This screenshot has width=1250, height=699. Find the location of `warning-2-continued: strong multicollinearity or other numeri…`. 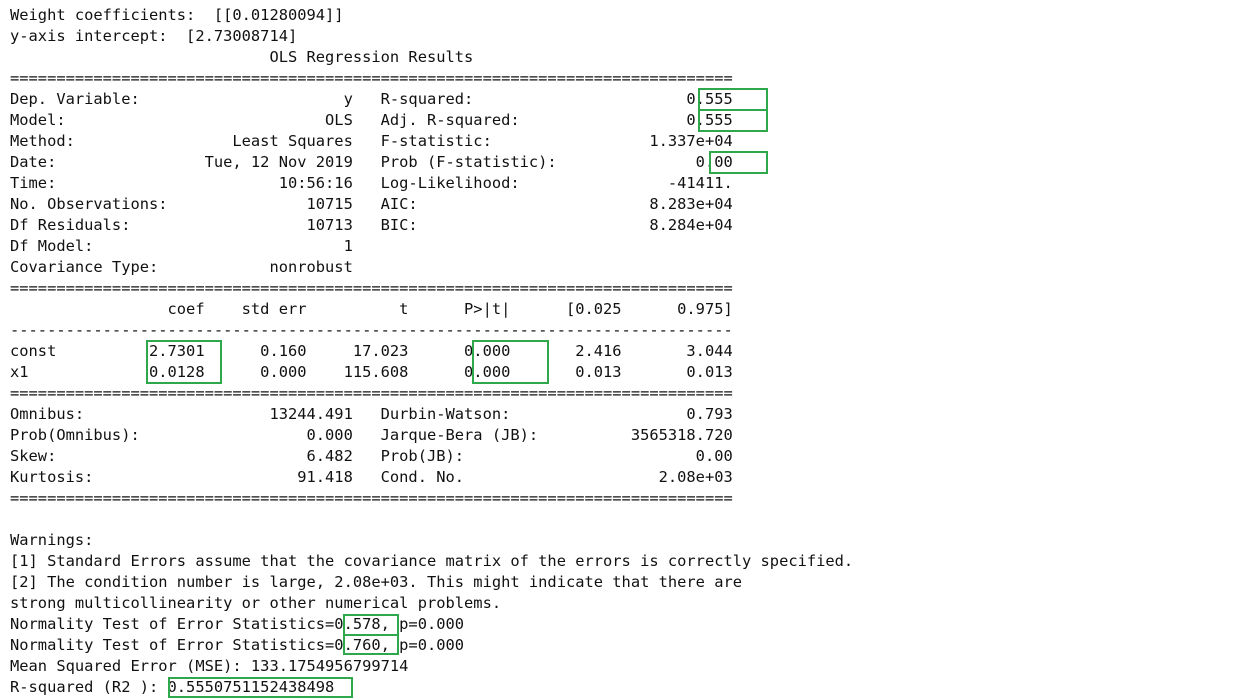

warning-2-continued: strong multicollinearity or other numeri… is located at coordinates (256, 603).